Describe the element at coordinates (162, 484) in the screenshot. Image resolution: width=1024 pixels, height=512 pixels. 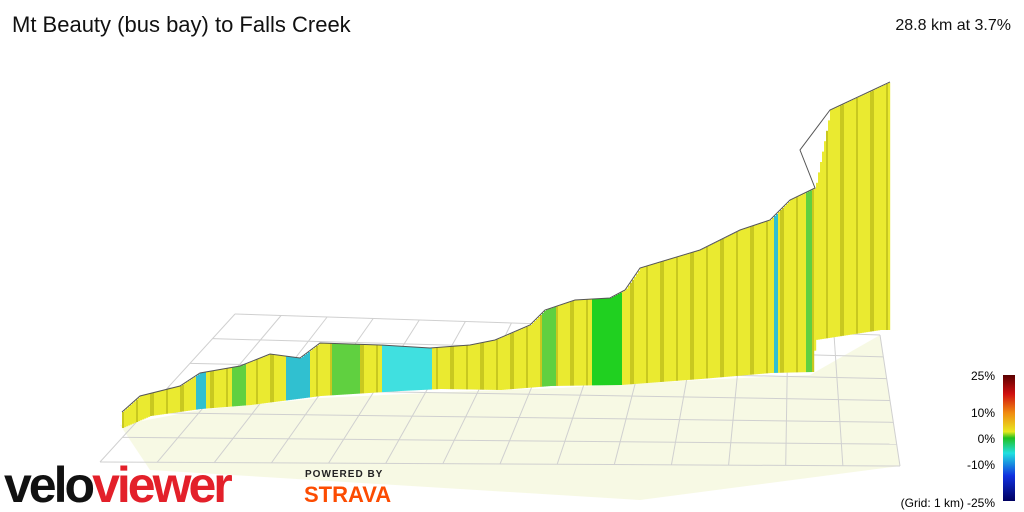
I see `logo-part: viewer` at that location.